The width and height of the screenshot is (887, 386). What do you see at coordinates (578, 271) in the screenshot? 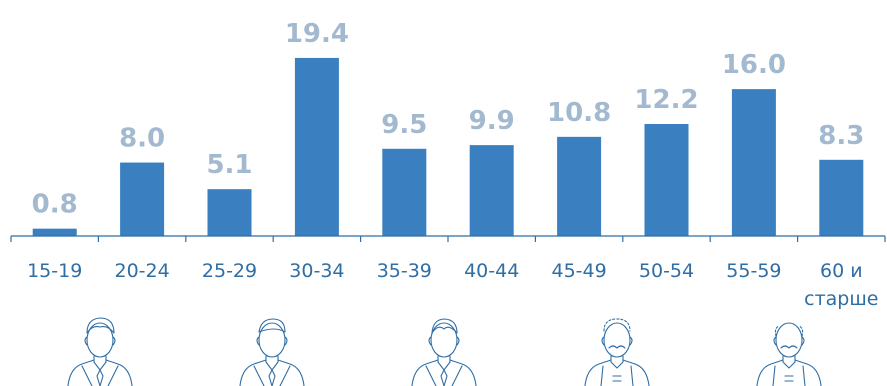
I see `x-tick-label: 45-49` at bounding box center [578, 271].